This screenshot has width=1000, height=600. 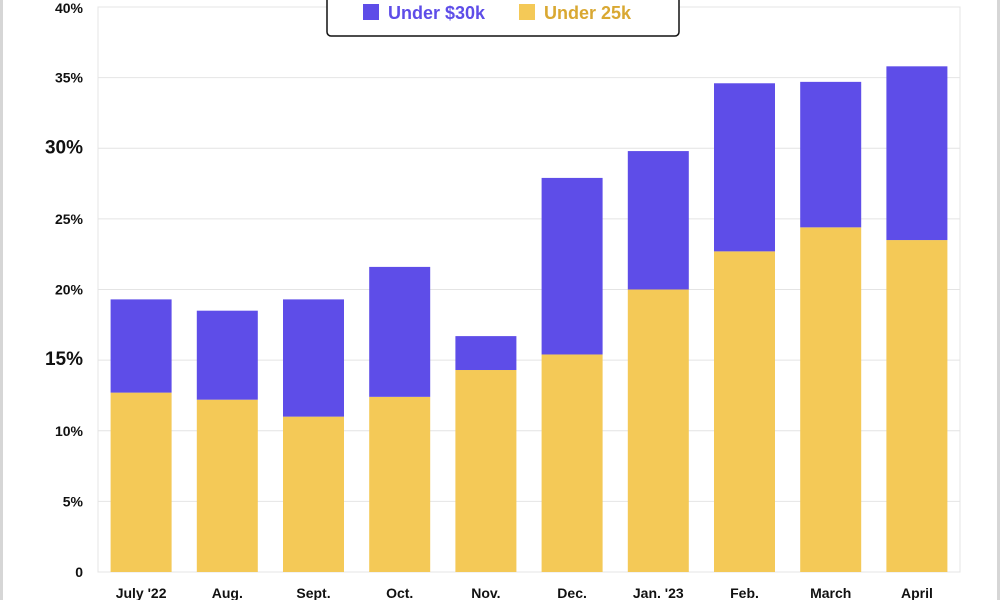 I want to click on x-tick-label: Nov., so click(x=485, y=592).